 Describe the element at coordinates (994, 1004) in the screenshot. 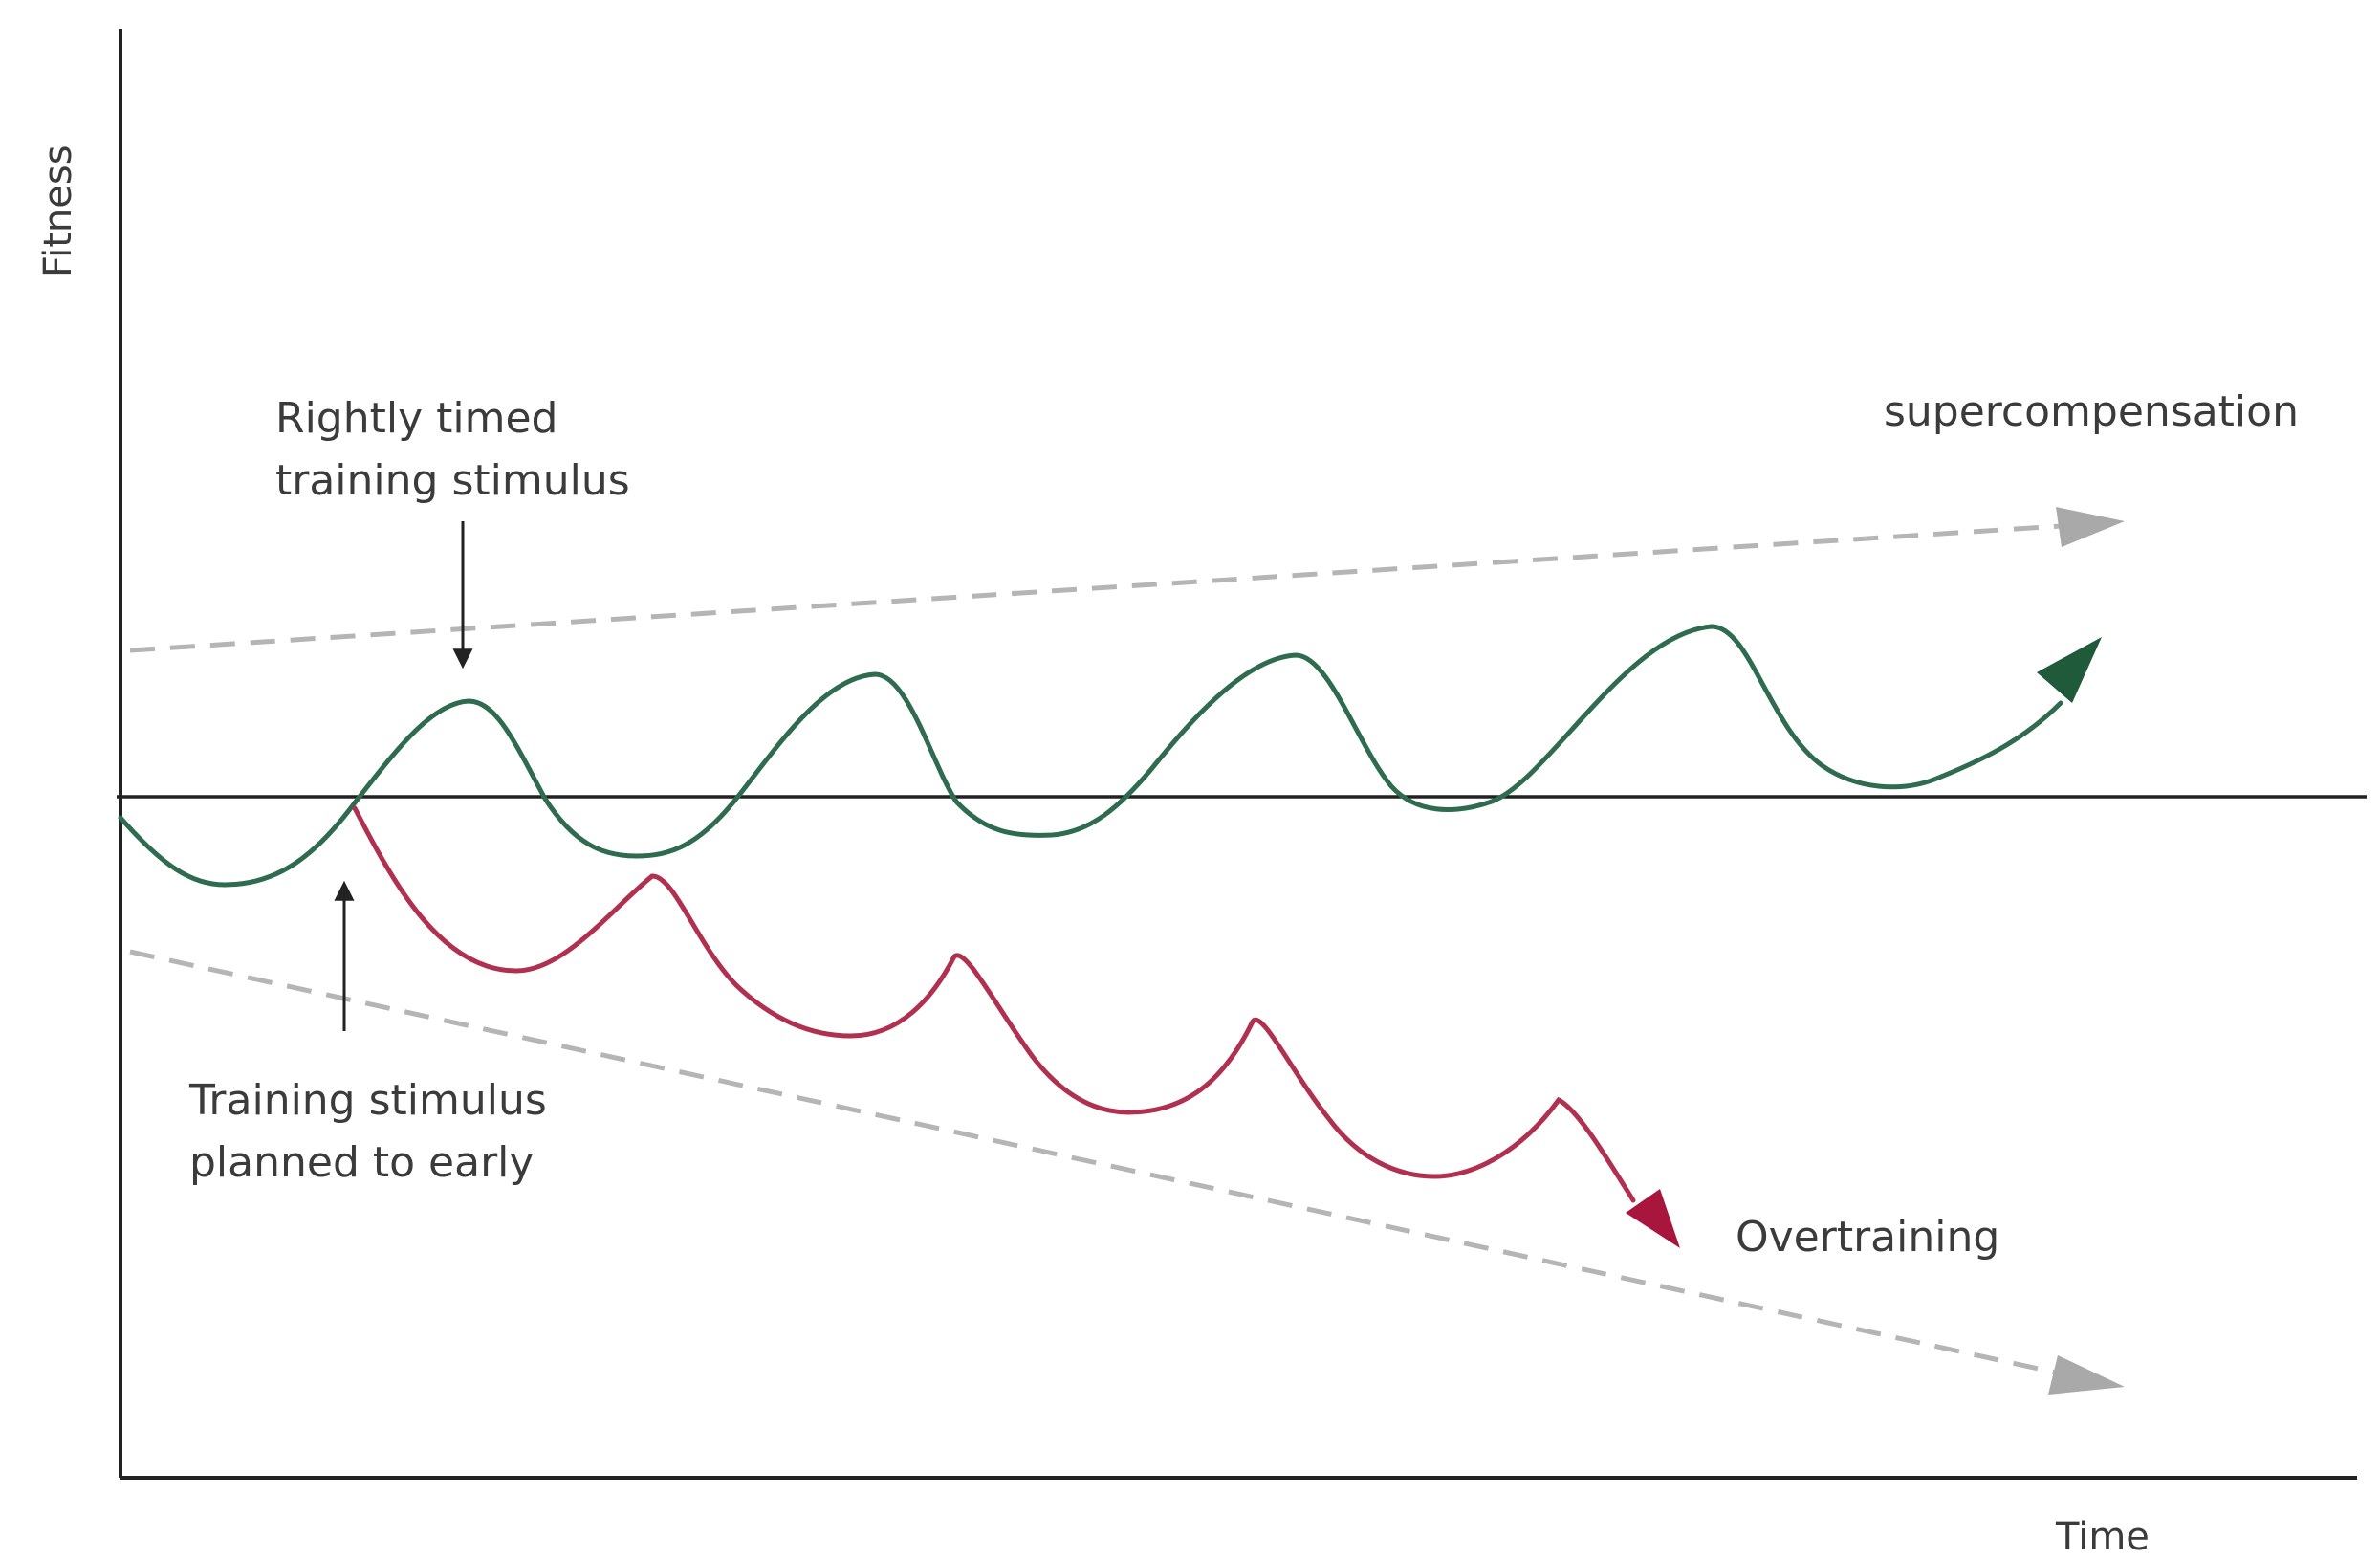

I see `overtraining-curve` at that location.